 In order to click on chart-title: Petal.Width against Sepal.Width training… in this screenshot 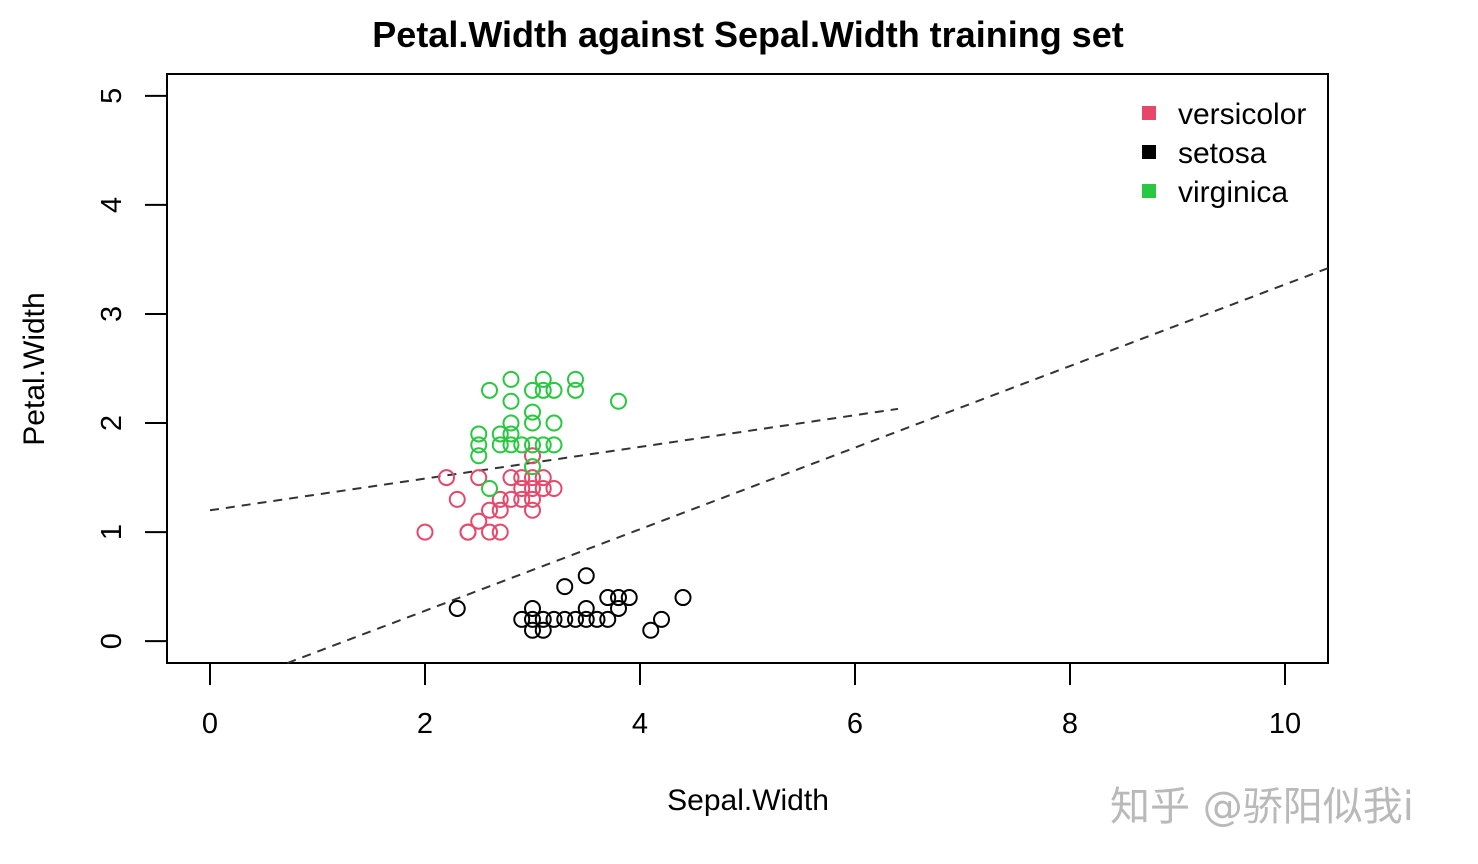, I will do `click(747, 34)`.